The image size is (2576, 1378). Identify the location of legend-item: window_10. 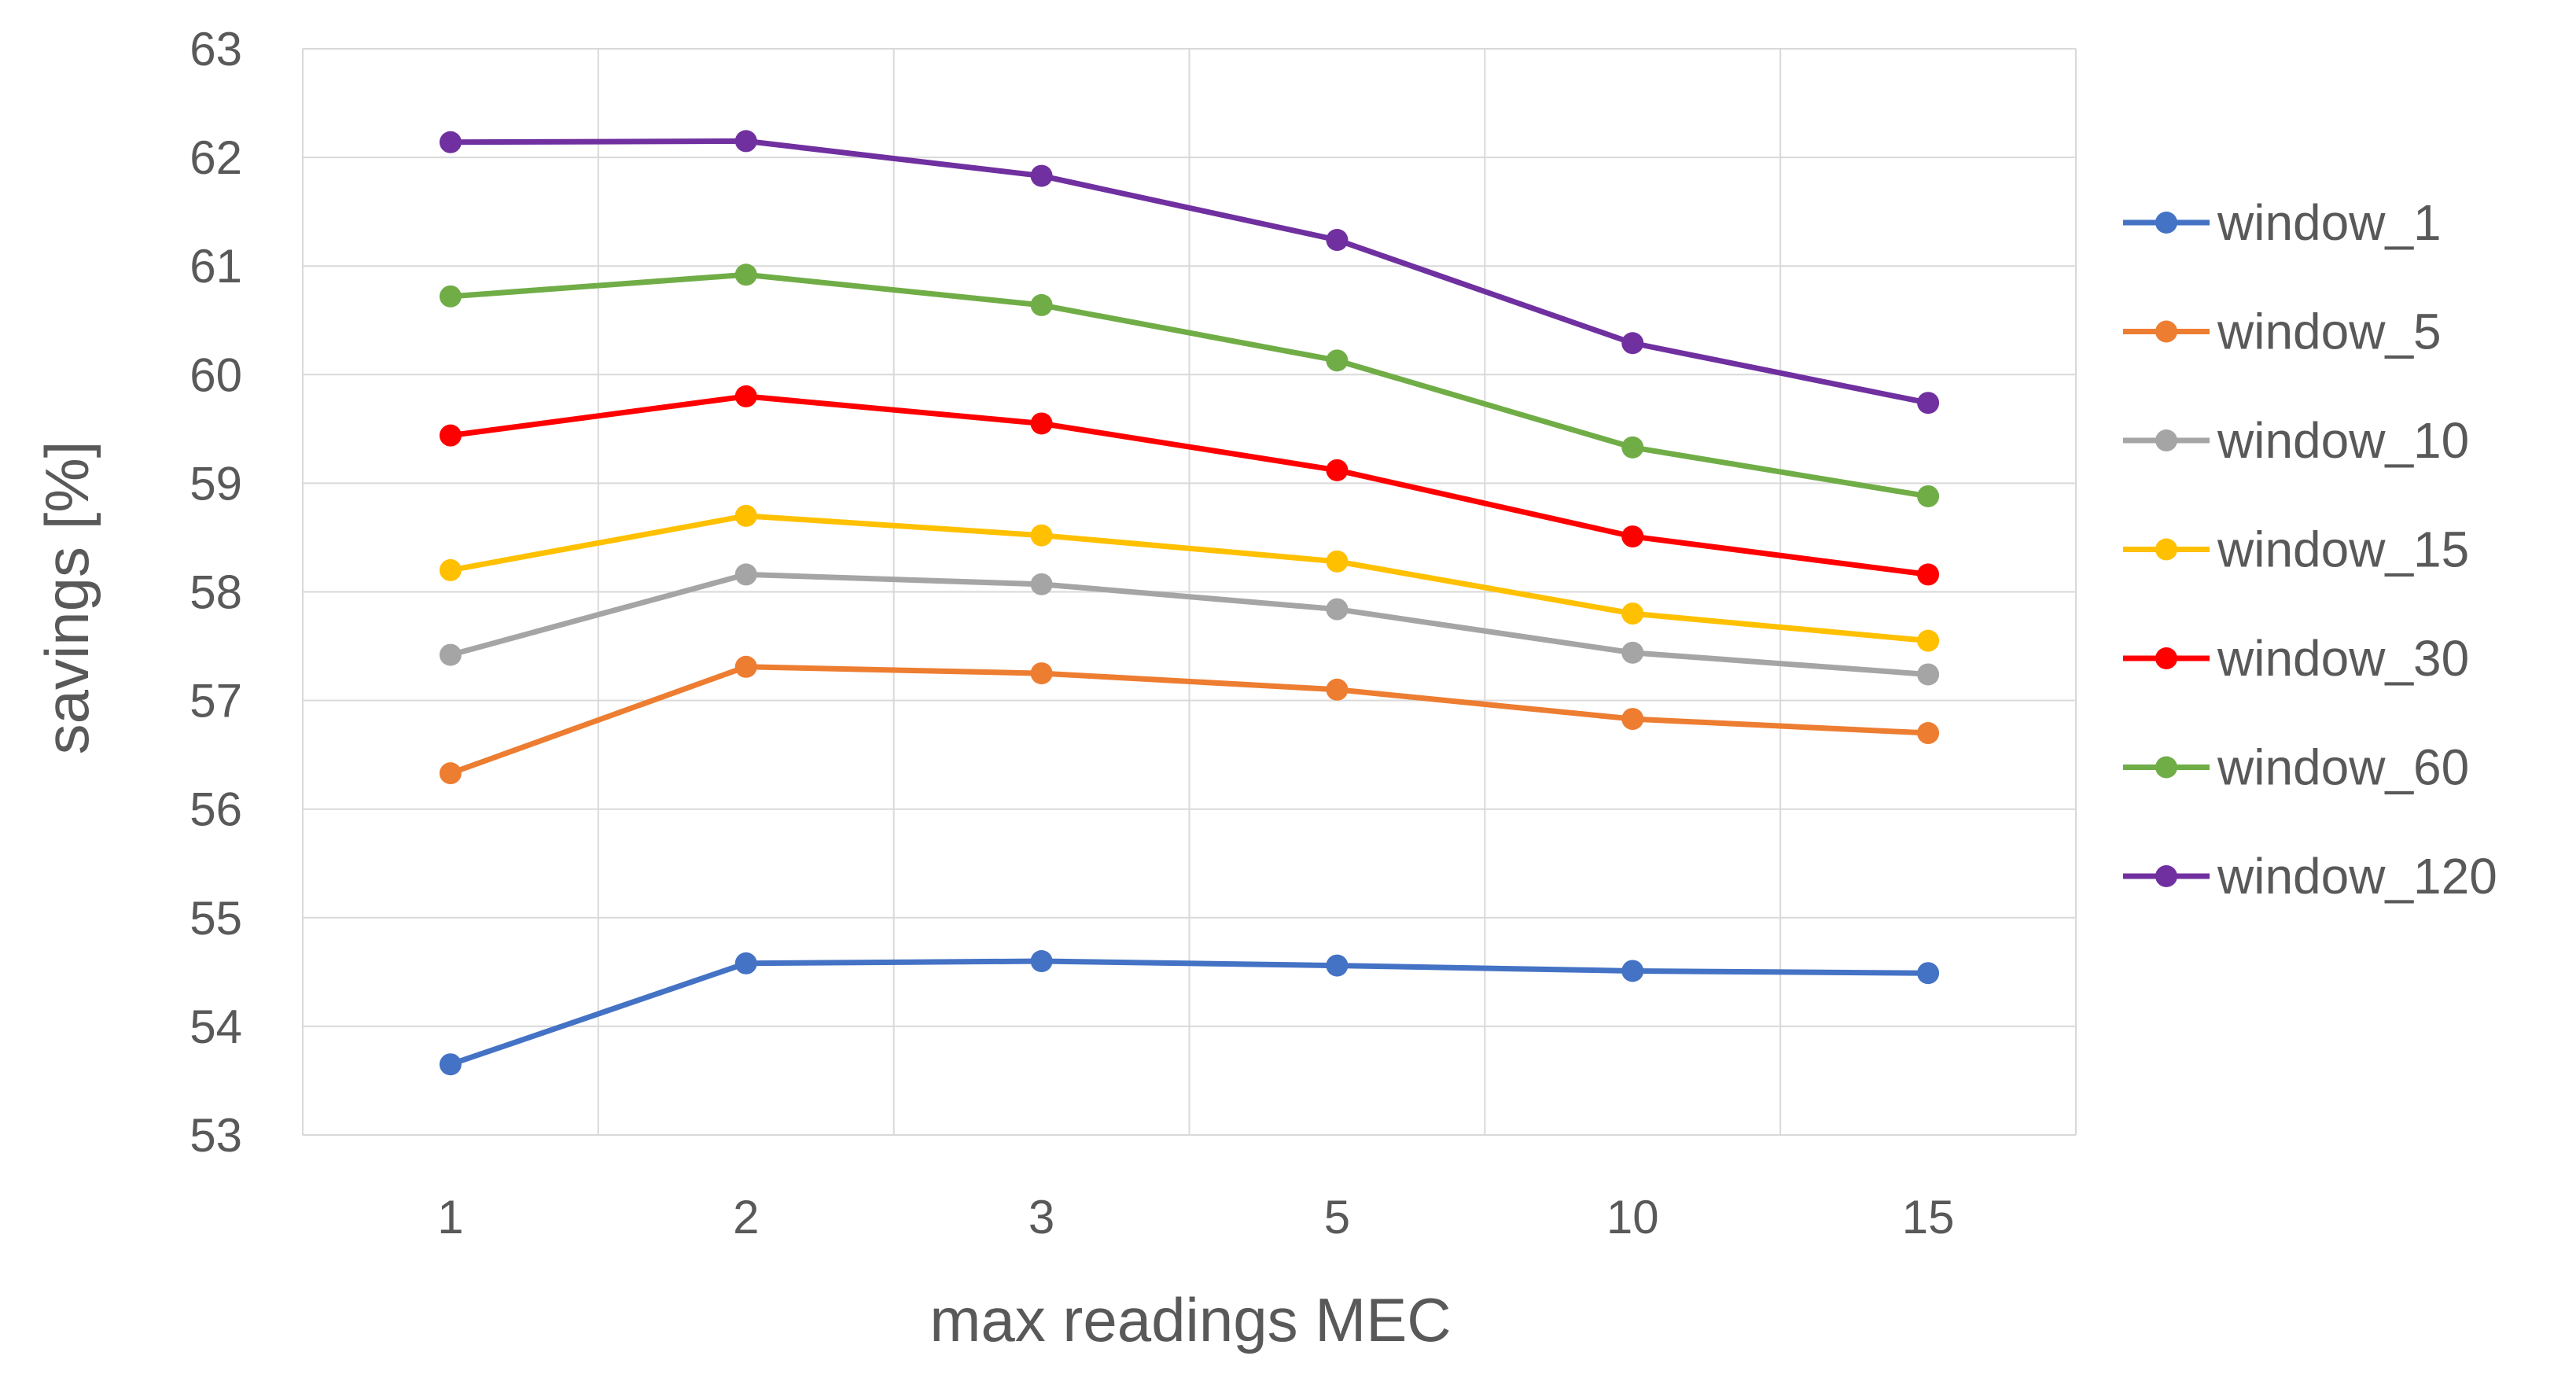
(2296, 440).